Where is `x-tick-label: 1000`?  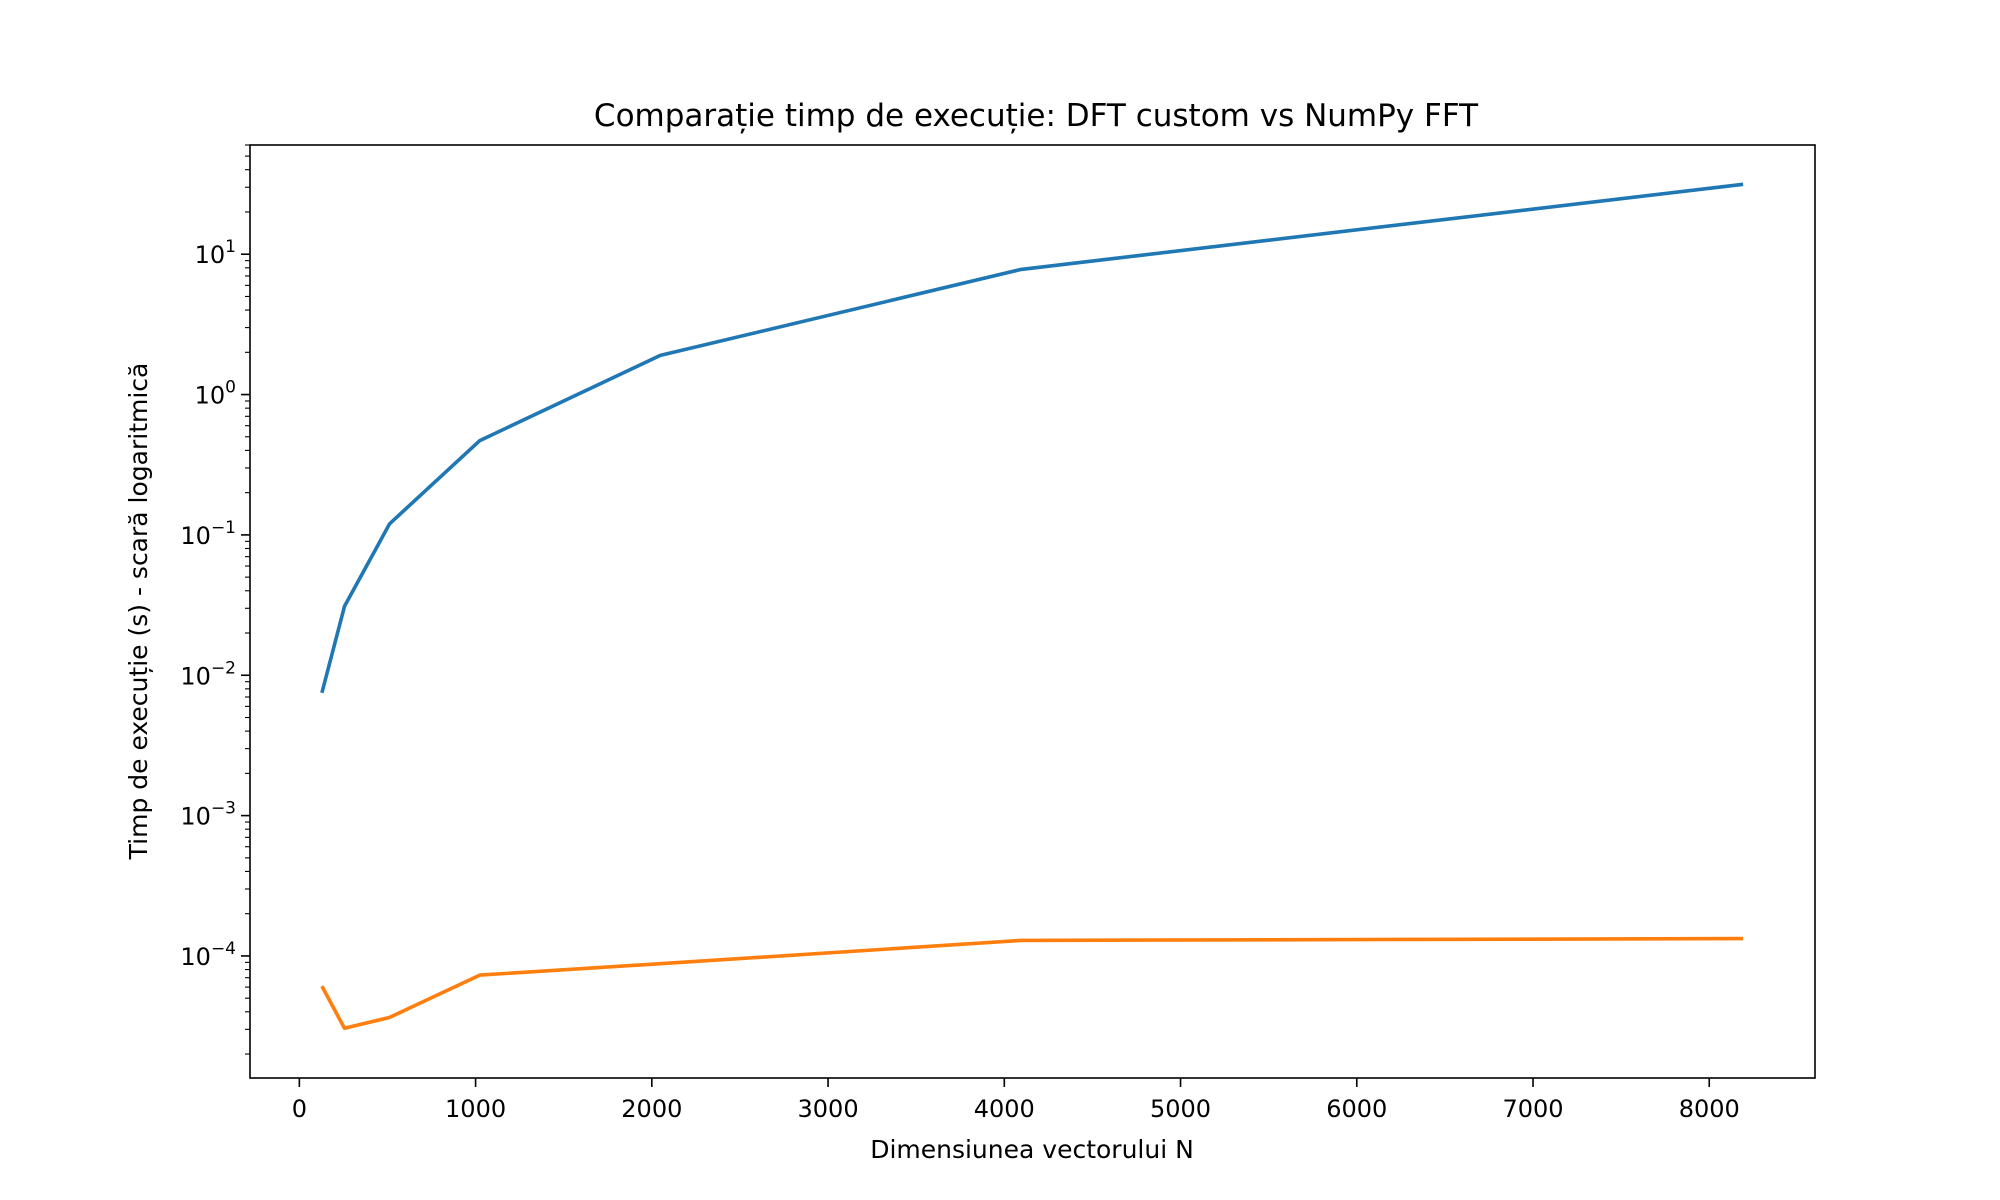
x-tick-label: 1000 is located at coordinates (475, 1109).